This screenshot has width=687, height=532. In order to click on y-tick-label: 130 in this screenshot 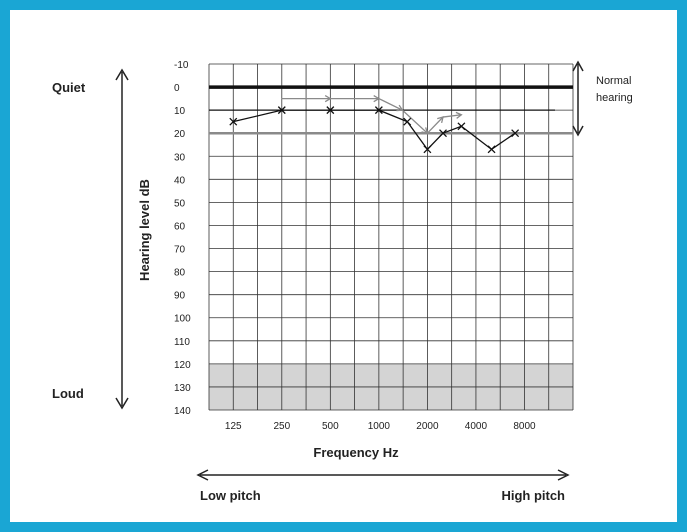, I will do `click(182, 388)`.